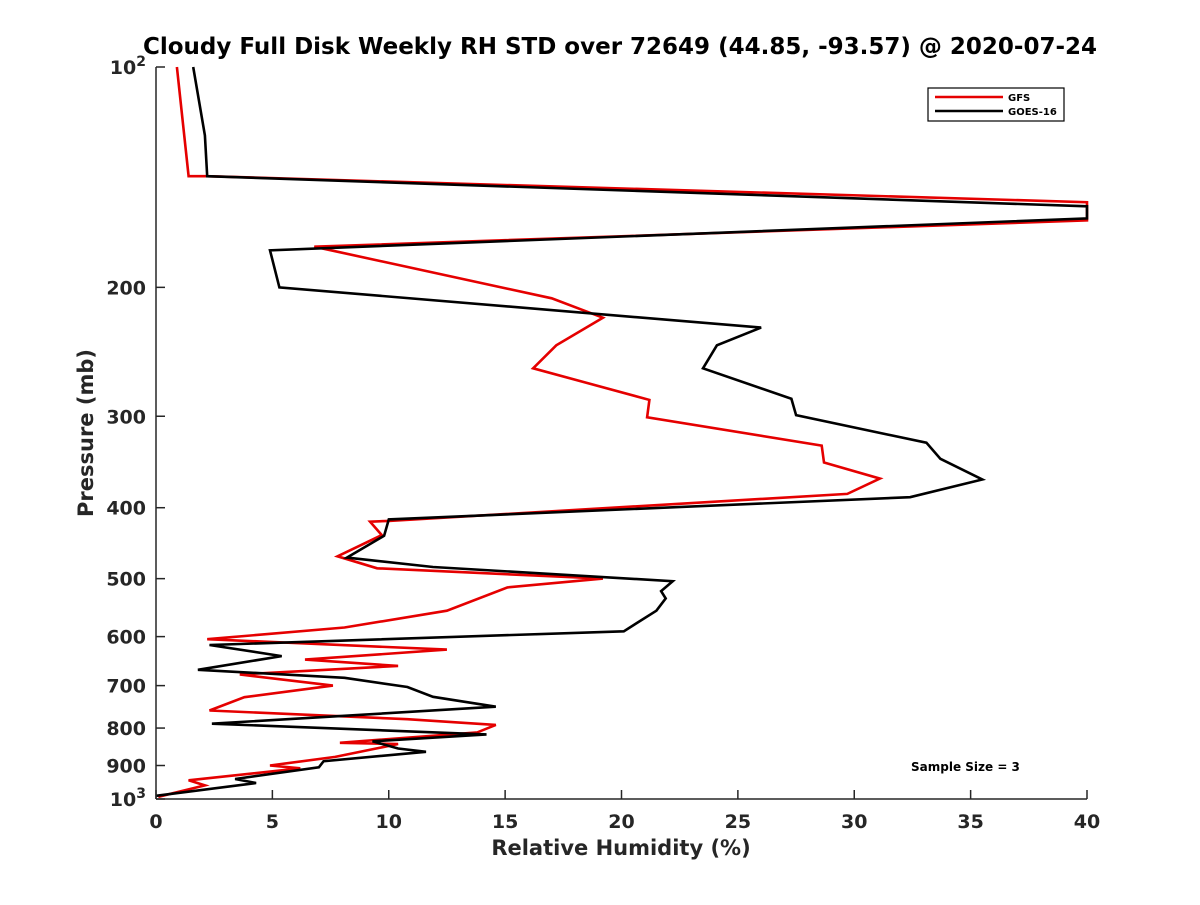 The image size is (1200, 905). I want to click on x-tick-label: 0, so click(155, 822).